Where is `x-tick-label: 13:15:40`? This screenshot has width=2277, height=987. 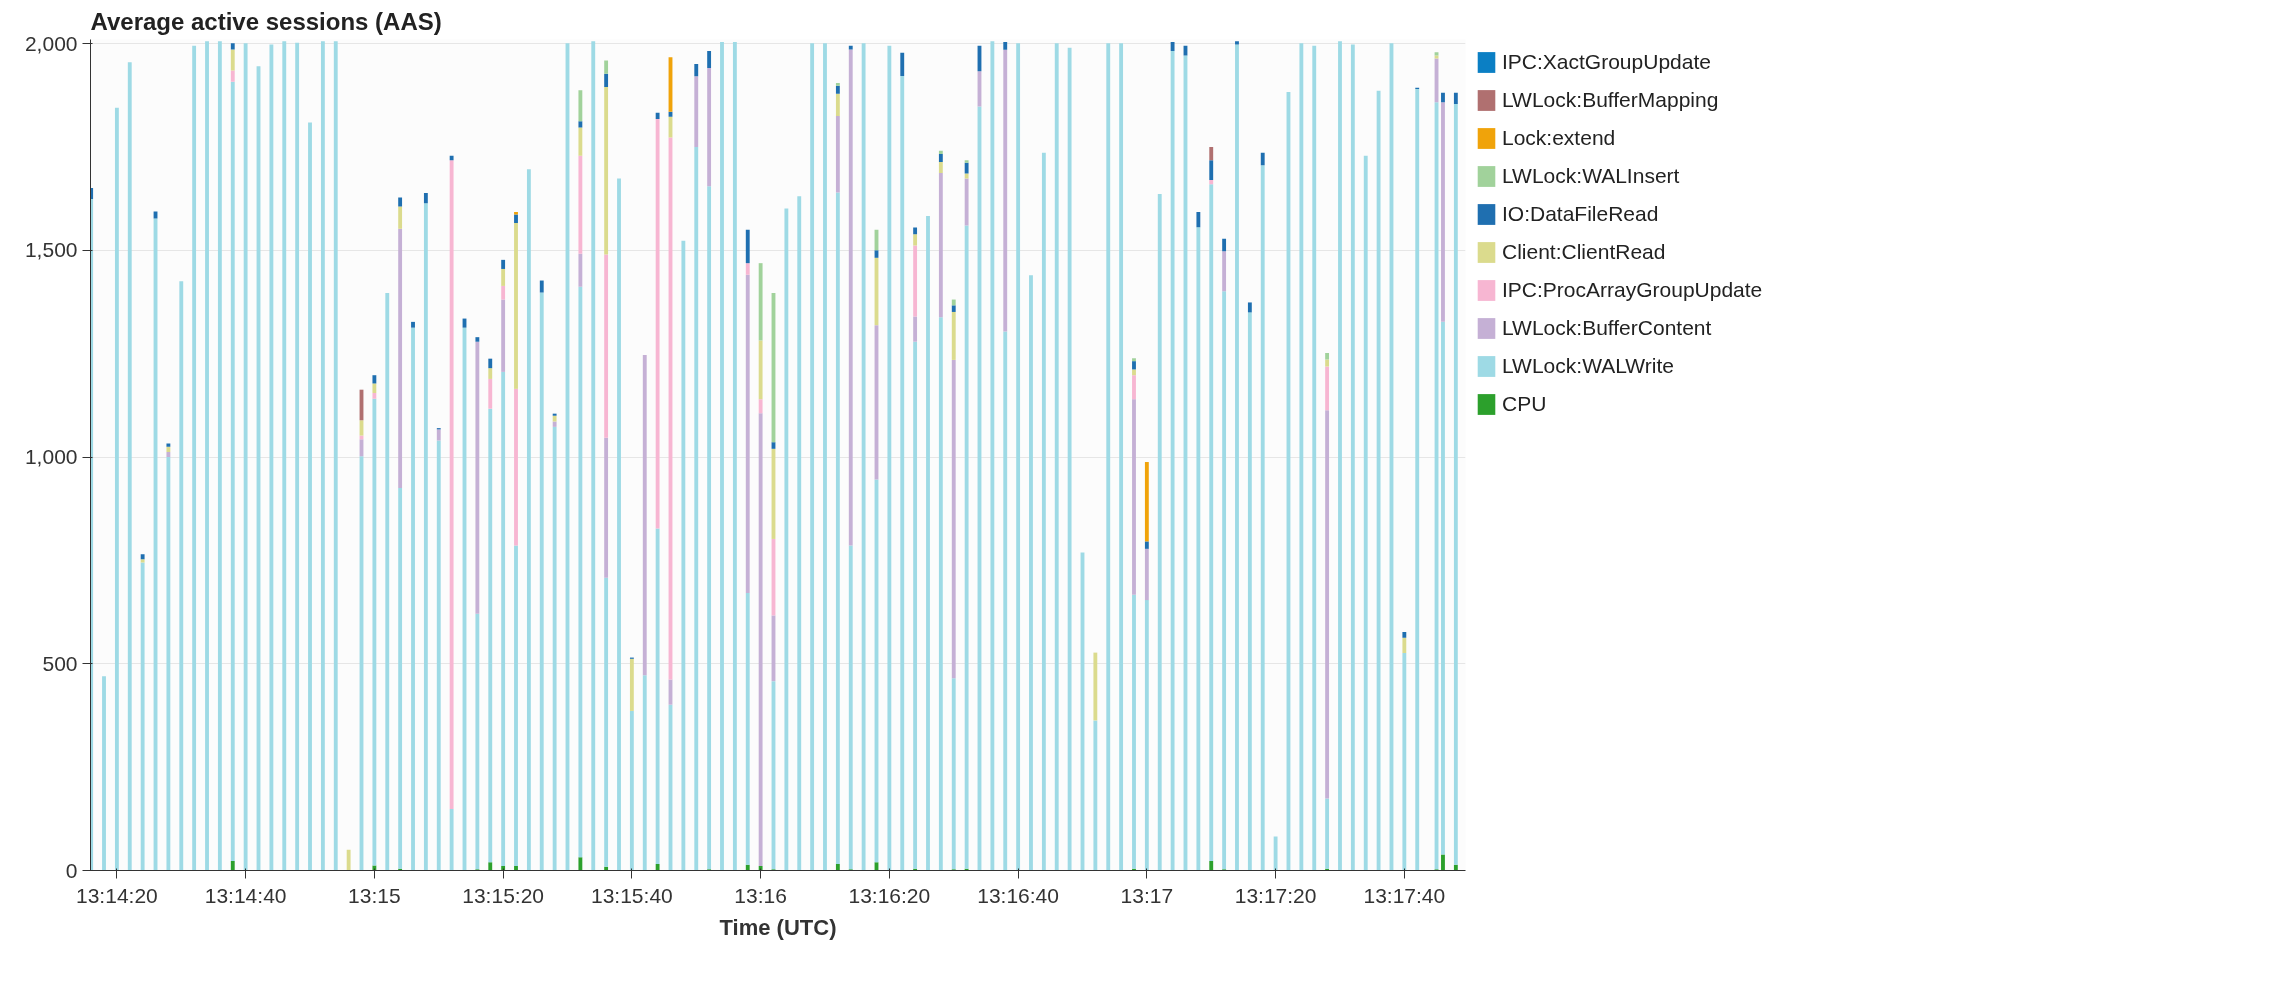 x-tick-label: 13:15:40 is located at coordinates (632, 895).